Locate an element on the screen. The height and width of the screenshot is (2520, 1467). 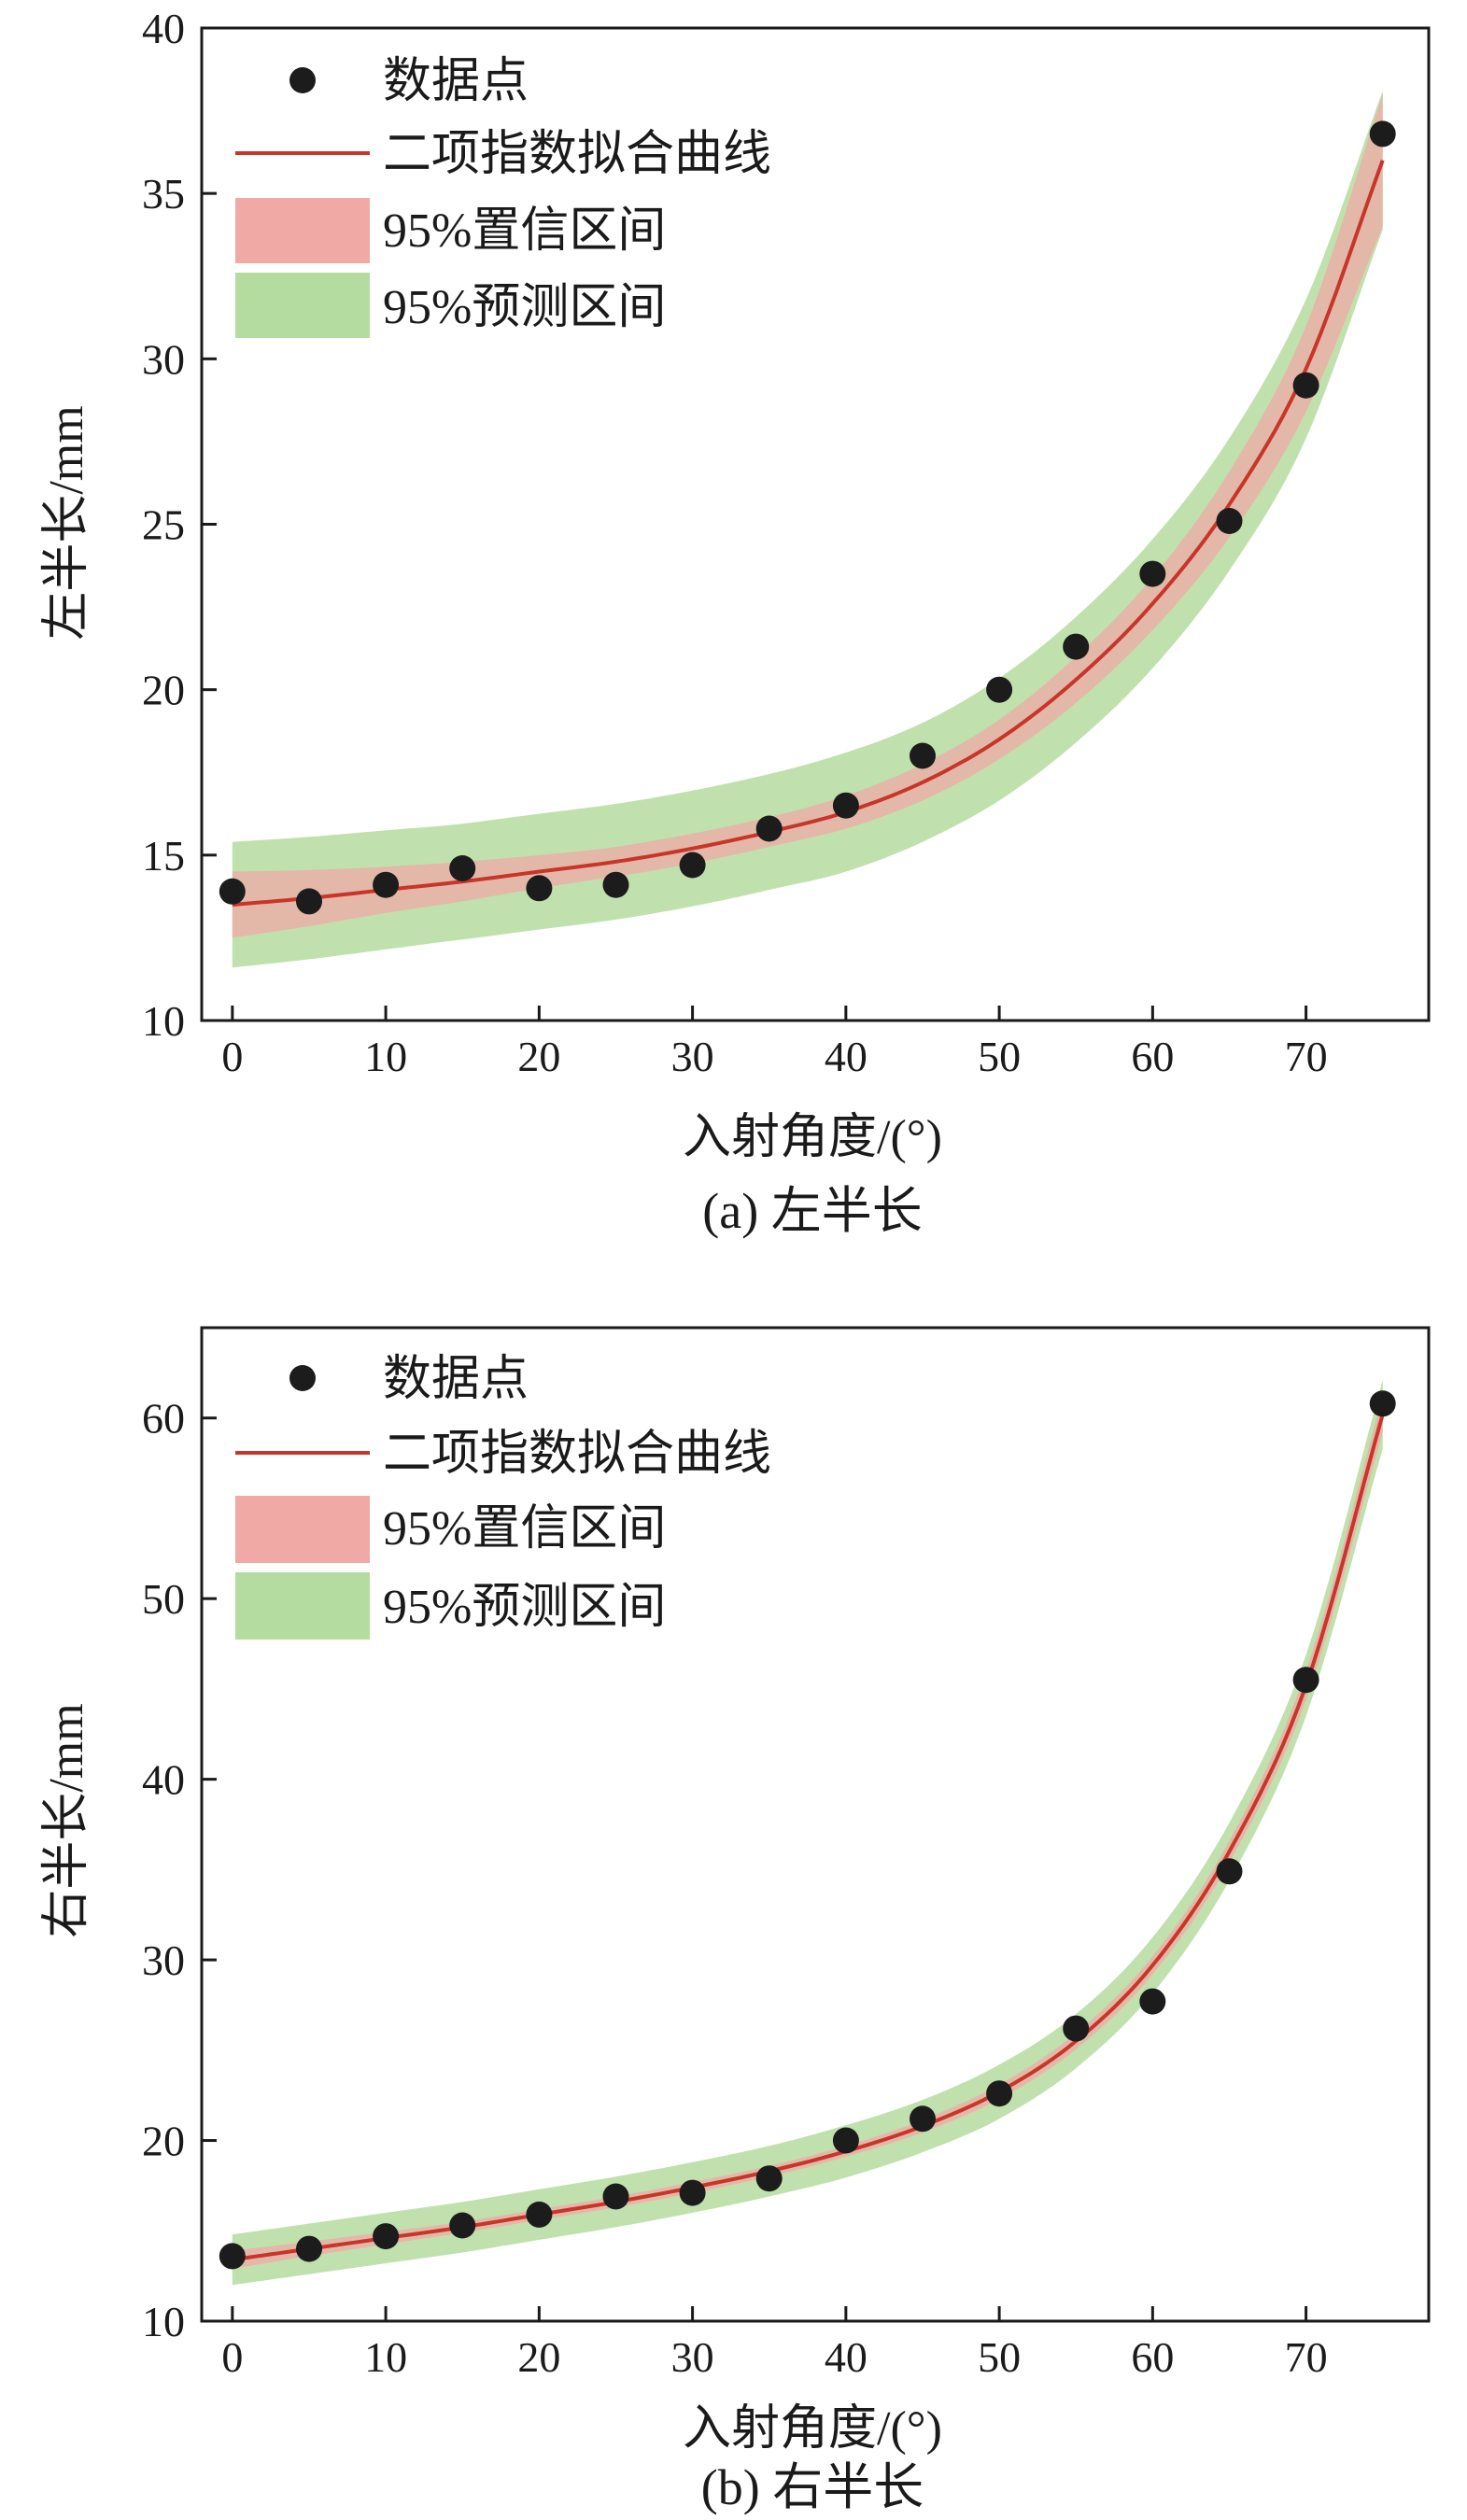
caption-a: (a) 左半长 is located at coordinates (812, 1211).